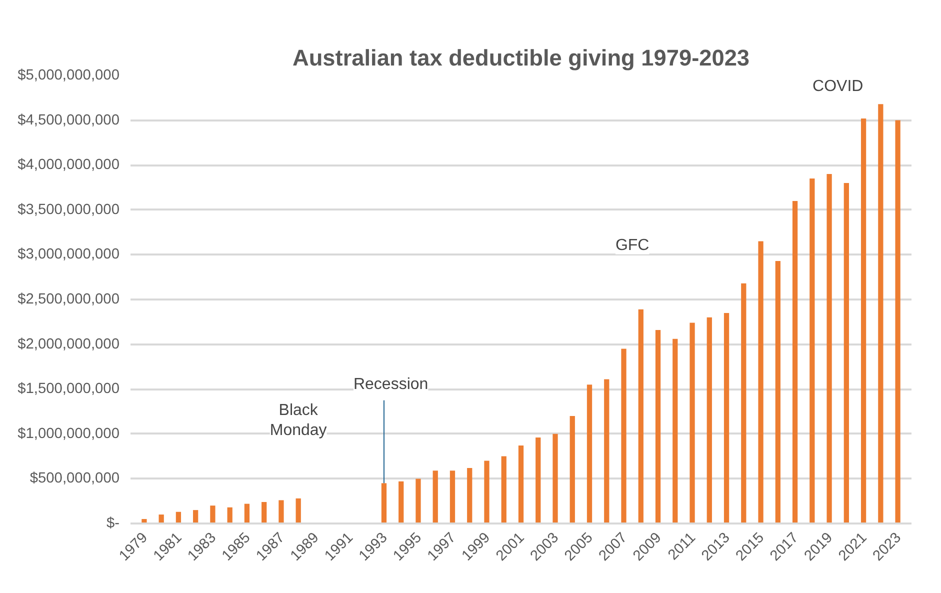  I want to click on y-tick-label: $2,000,000,000, so click(69, 344).